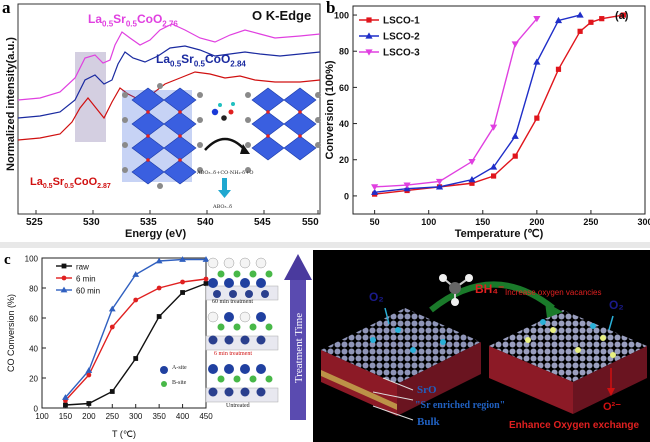 Image resolution: width=650 pixels, height=442 pixels. Describe the element at coordinates (82, 267) in the screenshot. I see `legend-label: raw` at that location.